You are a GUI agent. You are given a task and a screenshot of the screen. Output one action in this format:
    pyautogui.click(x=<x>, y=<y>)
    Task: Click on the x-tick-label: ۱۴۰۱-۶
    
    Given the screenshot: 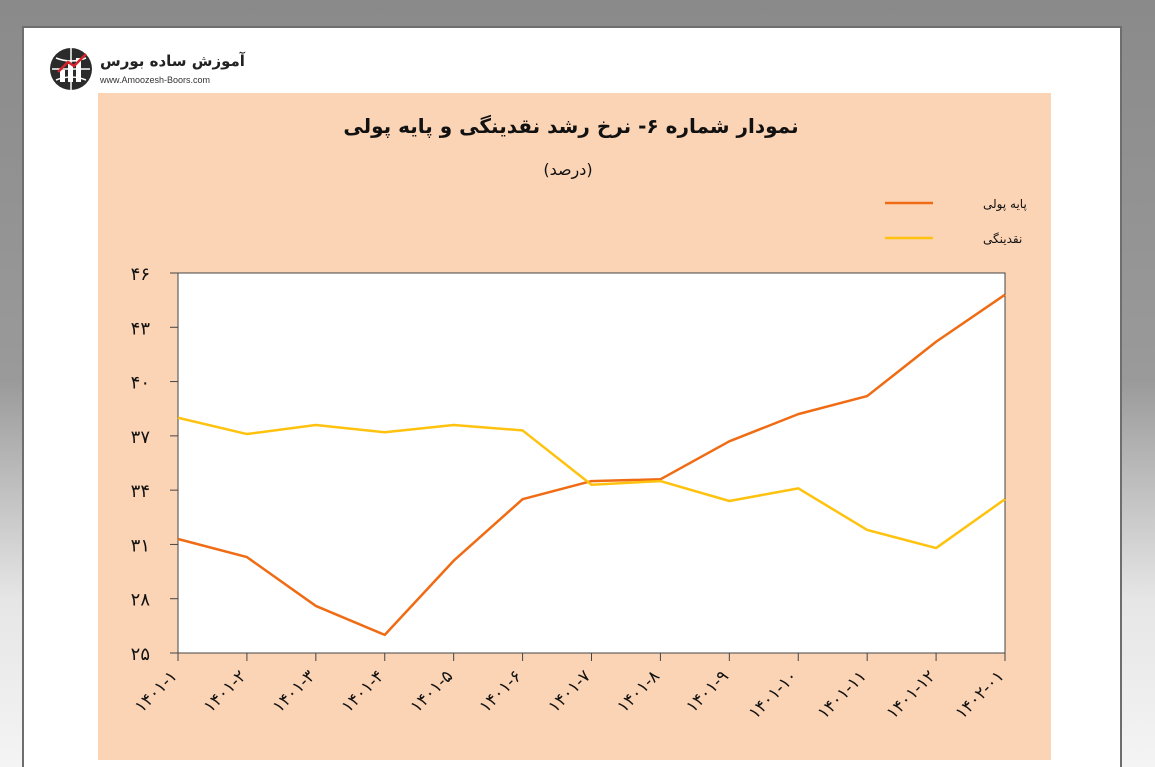 What is the action you would take?
    pyautogui.click(x=501, y=691)
    